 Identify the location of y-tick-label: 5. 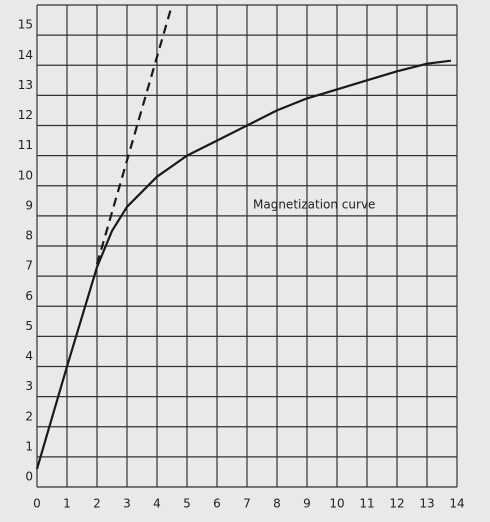
(29, 326).